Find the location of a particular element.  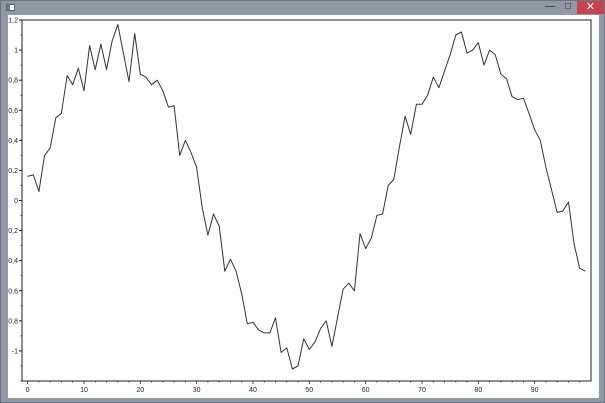

x-tick-label: 70 is located at coordinates (422, 390).